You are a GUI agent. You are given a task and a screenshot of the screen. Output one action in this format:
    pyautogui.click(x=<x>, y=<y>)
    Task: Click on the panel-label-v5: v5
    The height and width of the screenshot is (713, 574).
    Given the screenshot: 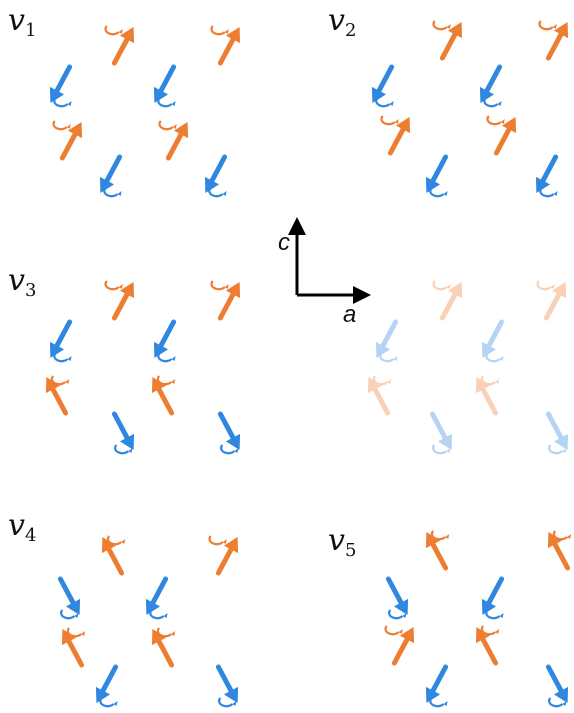 What is the action you would take?
    pyautogui.click(x=342, y=542)
    